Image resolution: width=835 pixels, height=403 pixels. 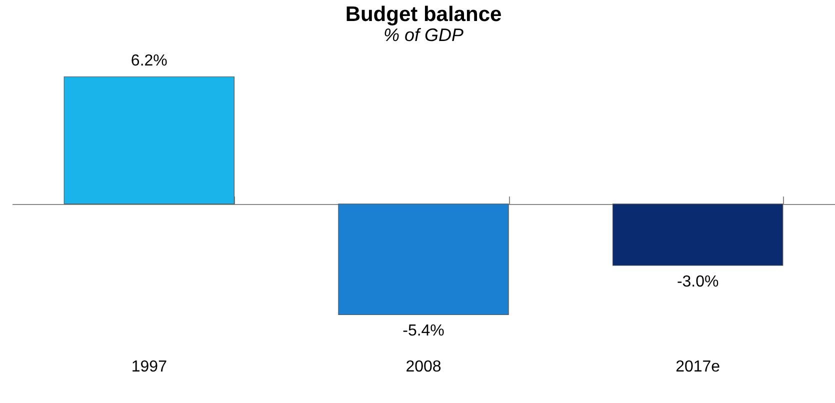 I want to click on chart-subtitle: % of GDP, so click(x=423, y=35).